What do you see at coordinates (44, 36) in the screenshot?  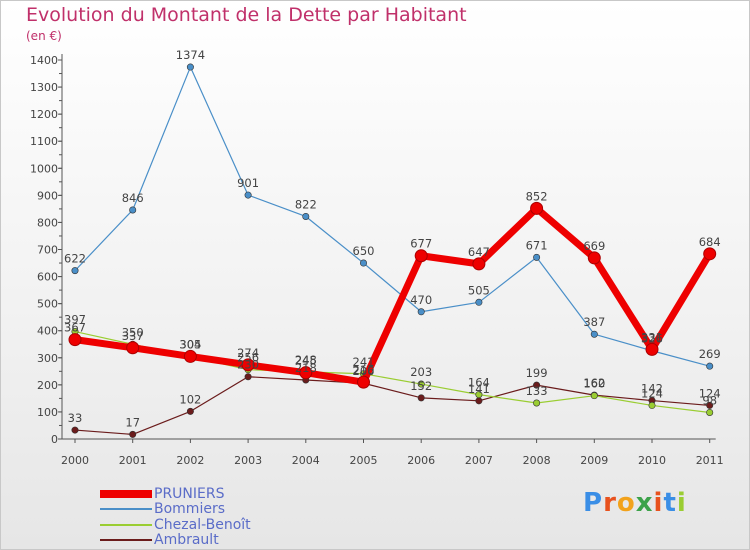 I see `unit-label: (en €)` at bounding box center [44, 36].